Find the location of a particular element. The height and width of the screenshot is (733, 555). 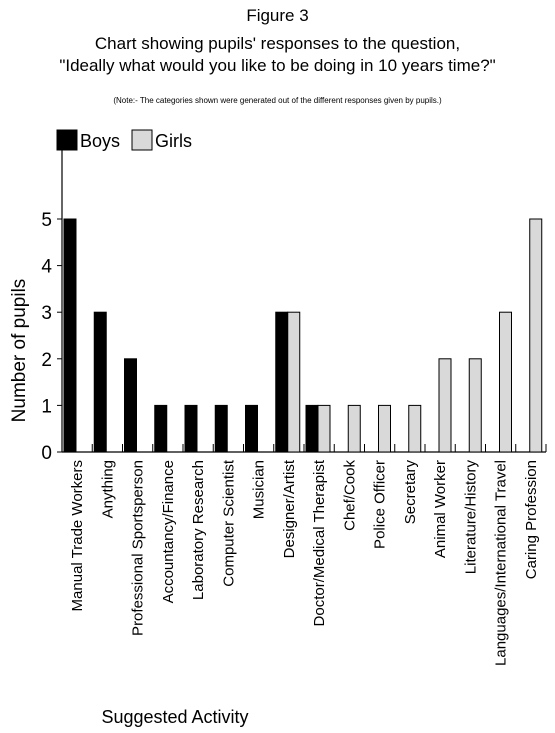

y-axis-label: Number of pupils is located at coordinates (19, 351).